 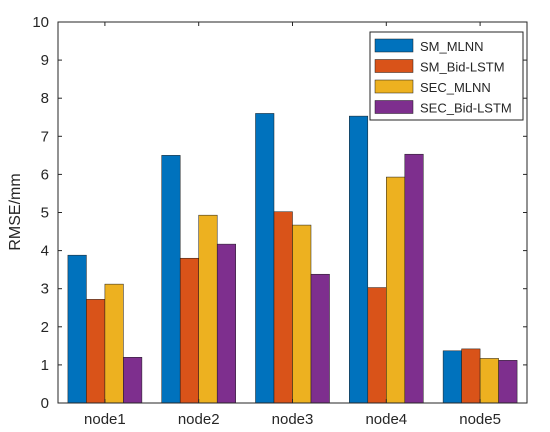 I want to click on y-tick-label: 7, so click(x=45, y=136).